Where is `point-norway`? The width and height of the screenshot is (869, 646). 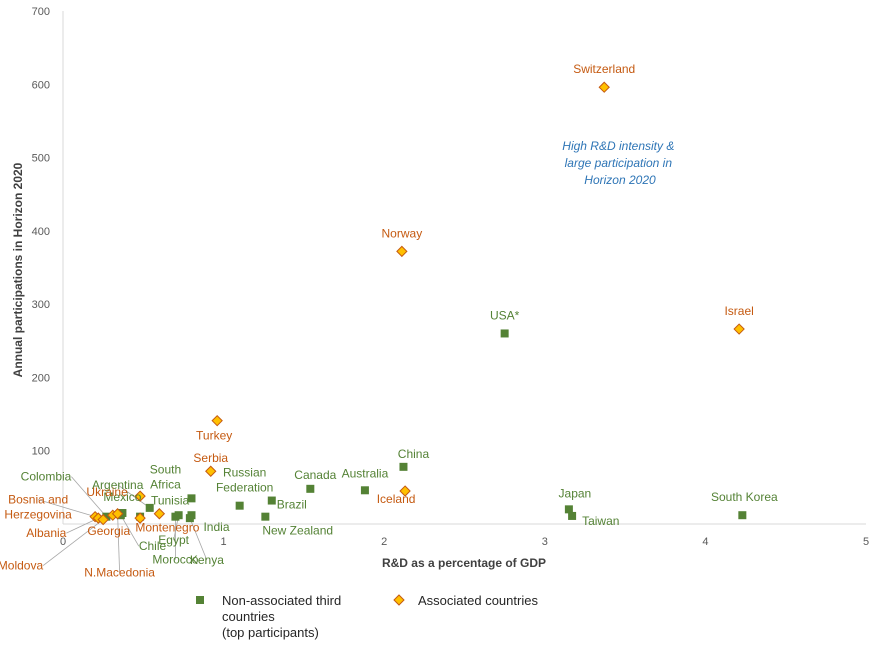 point-norway is located at coordinates (402, 251).